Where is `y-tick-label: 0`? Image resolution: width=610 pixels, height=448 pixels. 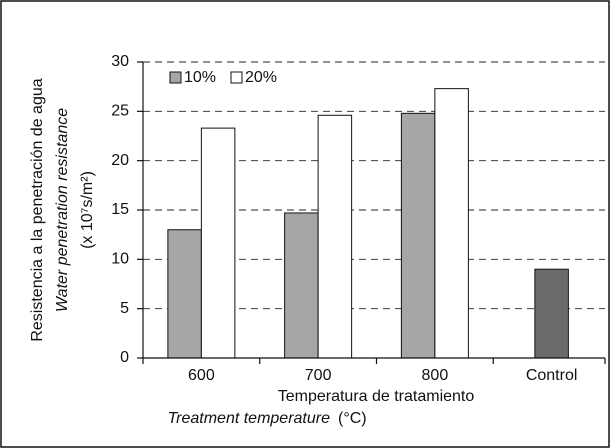 y-tick-label: 0 is located at coordinates (124, 357).